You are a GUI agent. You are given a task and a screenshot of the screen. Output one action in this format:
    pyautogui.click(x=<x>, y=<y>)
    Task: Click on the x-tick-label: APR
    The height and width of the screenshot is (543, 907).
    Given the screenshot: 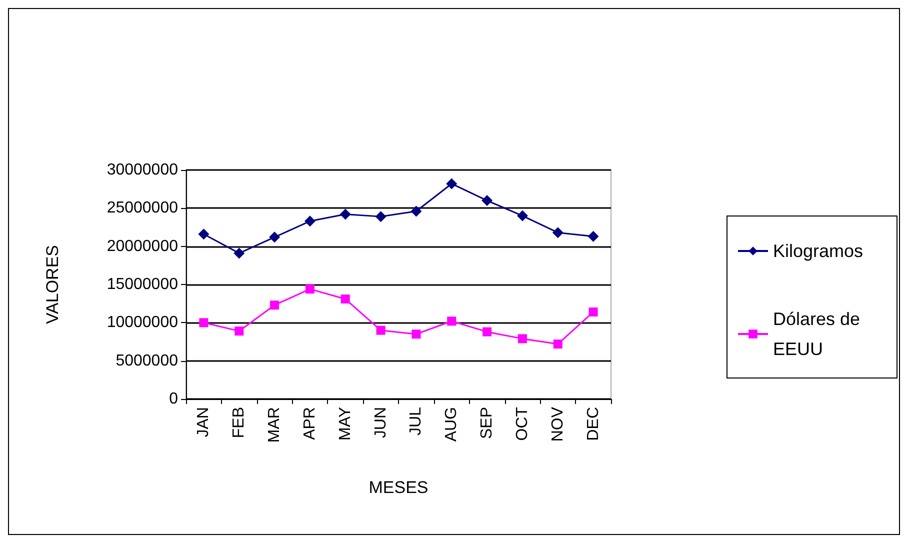 What is the action you would take?
    pyautogui.click(x=309, y=423)
    